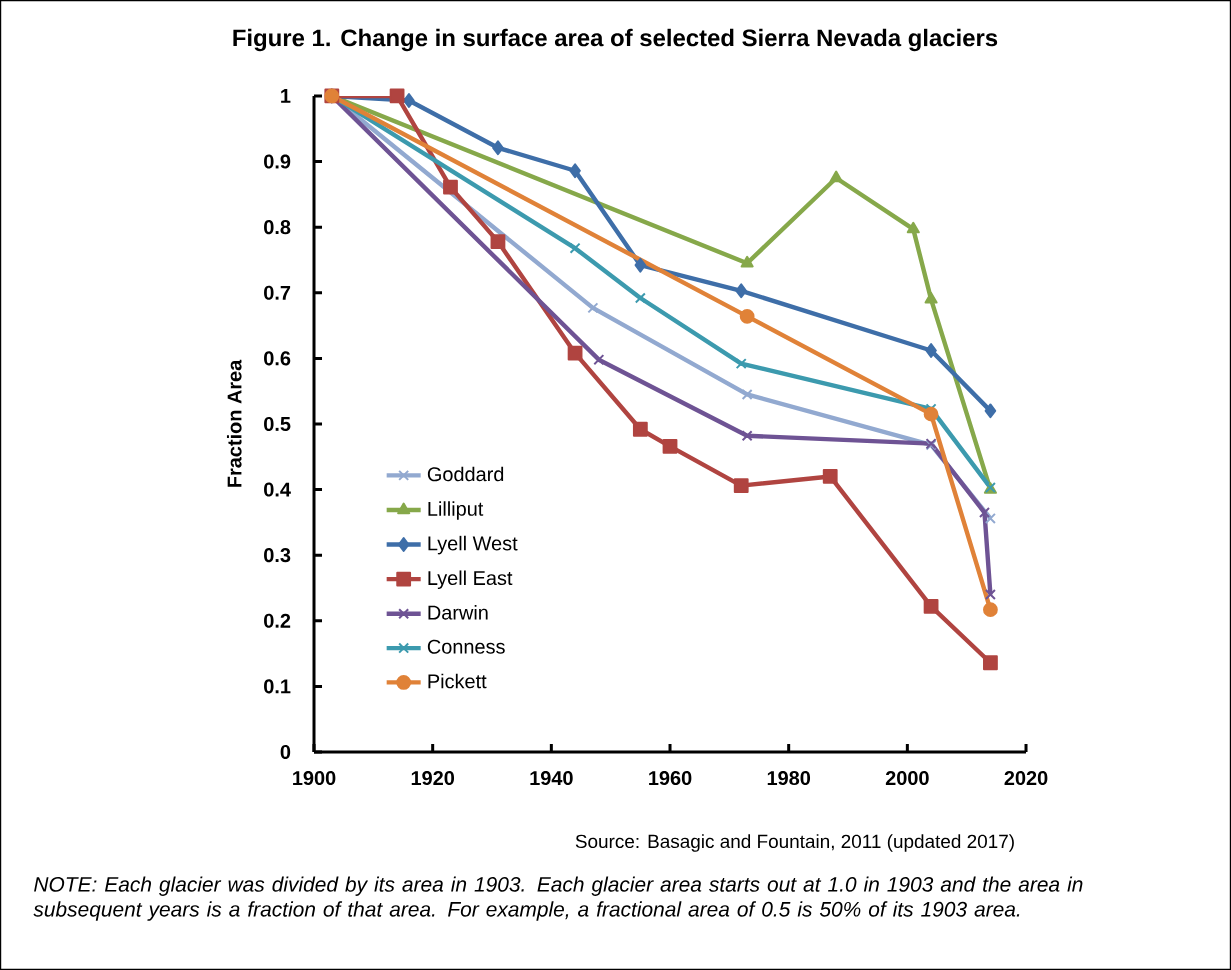  What do you see at coordinates (466, 646) in the screenshot?
I see `legend-label: Conness` at bounding box center [466, 646].